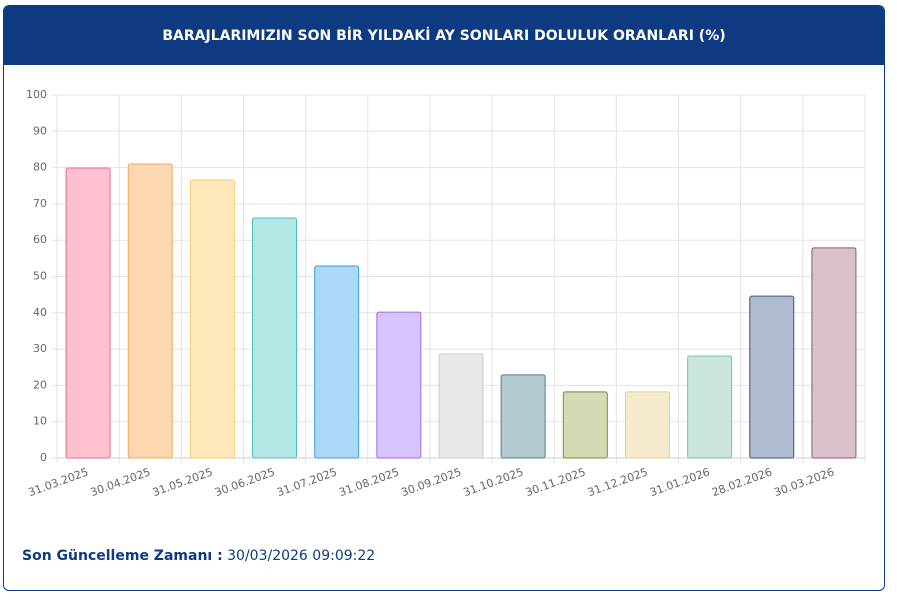 The height and width of the screenshot is (602, 897). What do you see at coordinates (556, 482) in the screenshot?
I see `x-tick-label: 30.11.2025` at bounding box center [556, 482].